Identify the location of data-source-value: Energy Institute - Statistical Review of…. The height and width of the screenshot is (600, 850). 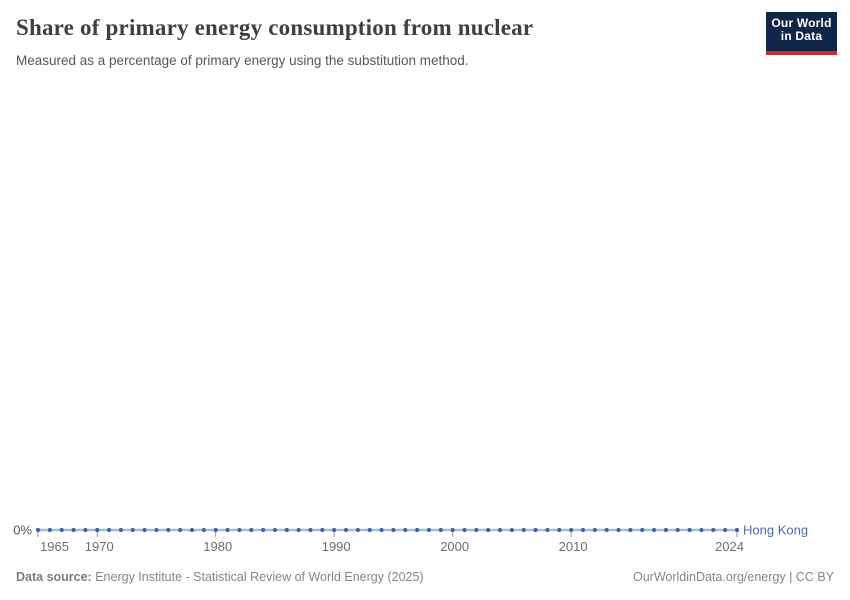
(257, 577).